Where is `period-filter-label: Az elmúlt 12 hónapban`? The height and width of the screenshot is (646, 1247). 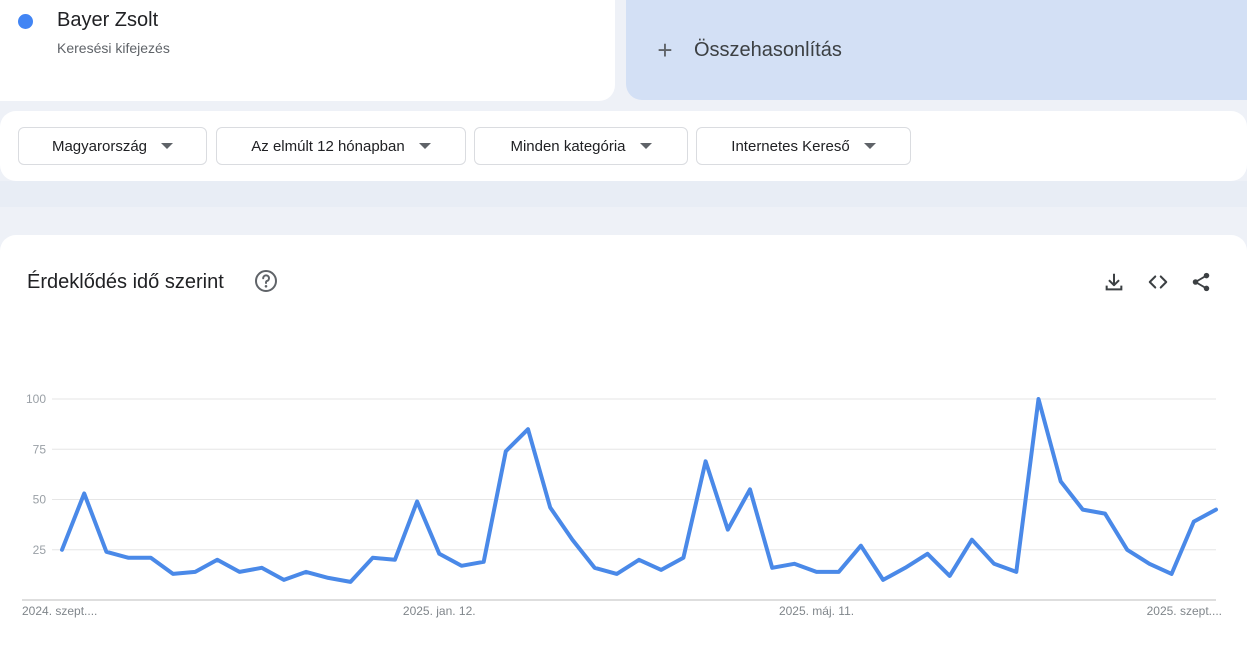
period-filter-label: Az elmúlt 12 hónapban is located at coordinates (328, 146).